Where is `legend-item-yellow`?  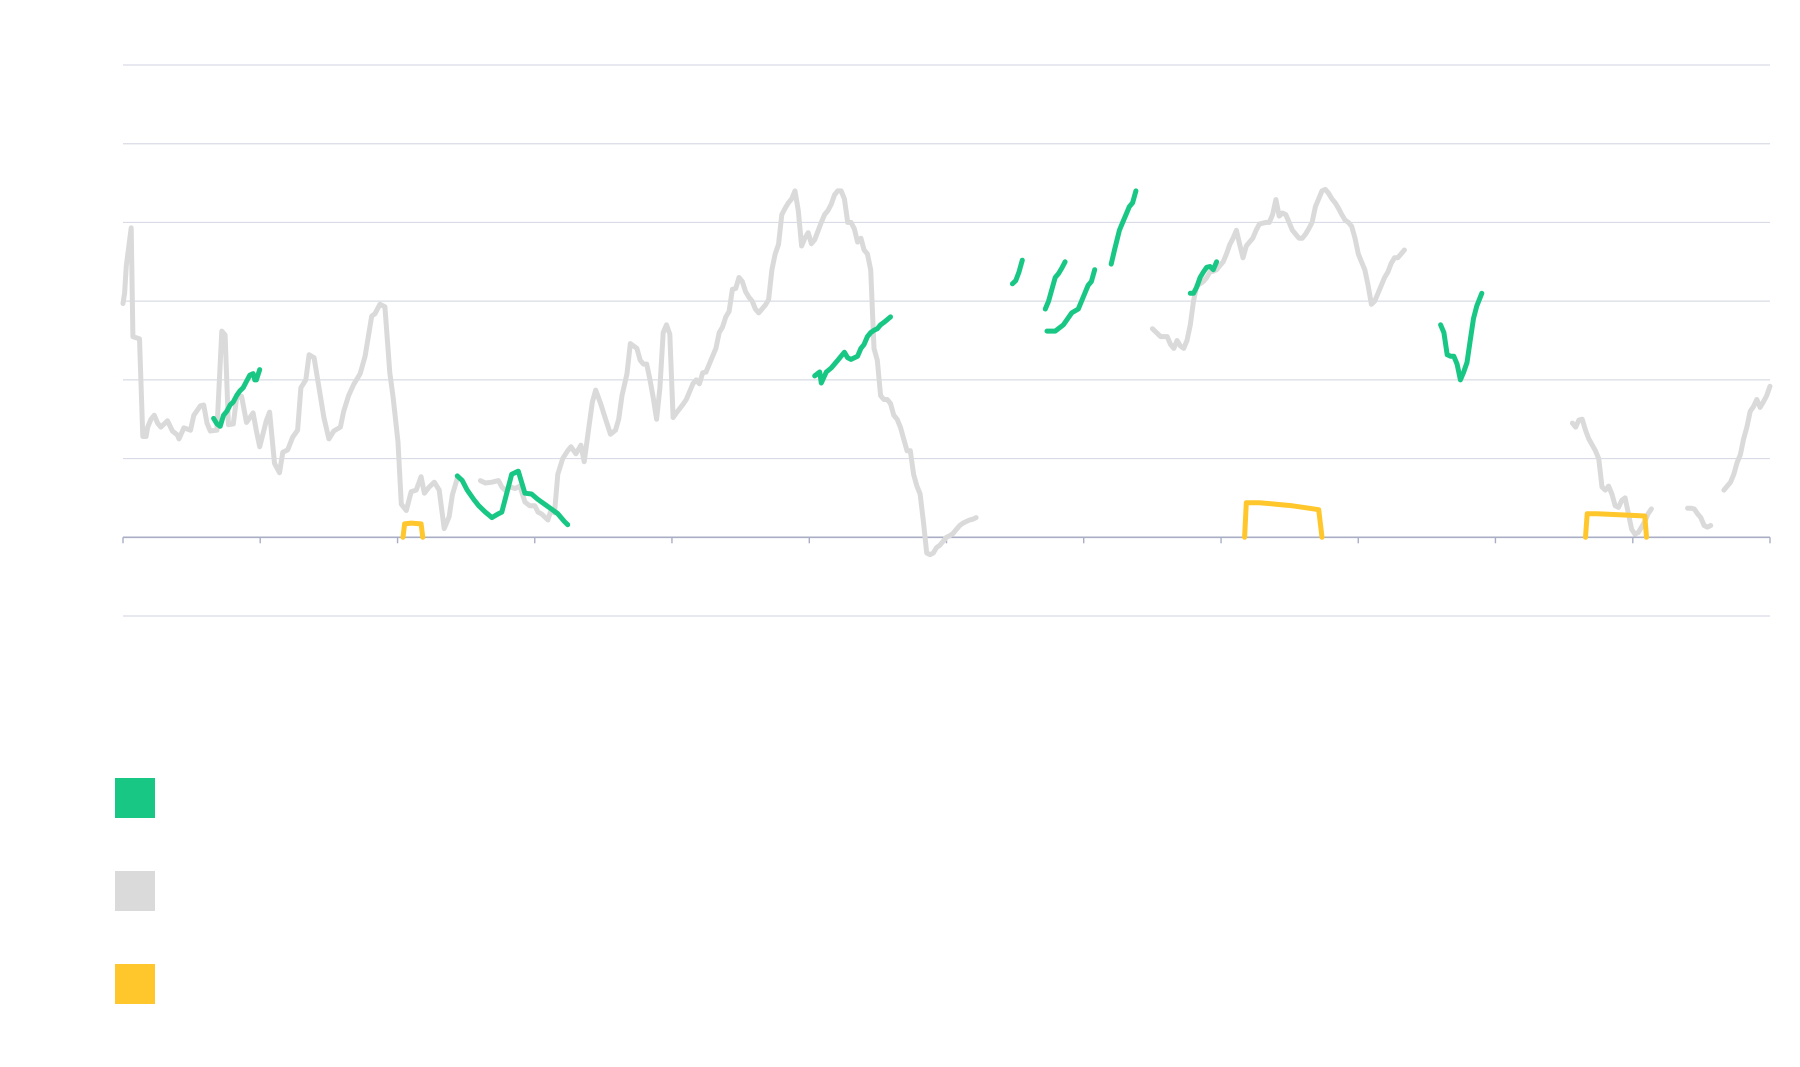
legend-item-yellow is located at coordinates (142, 984).